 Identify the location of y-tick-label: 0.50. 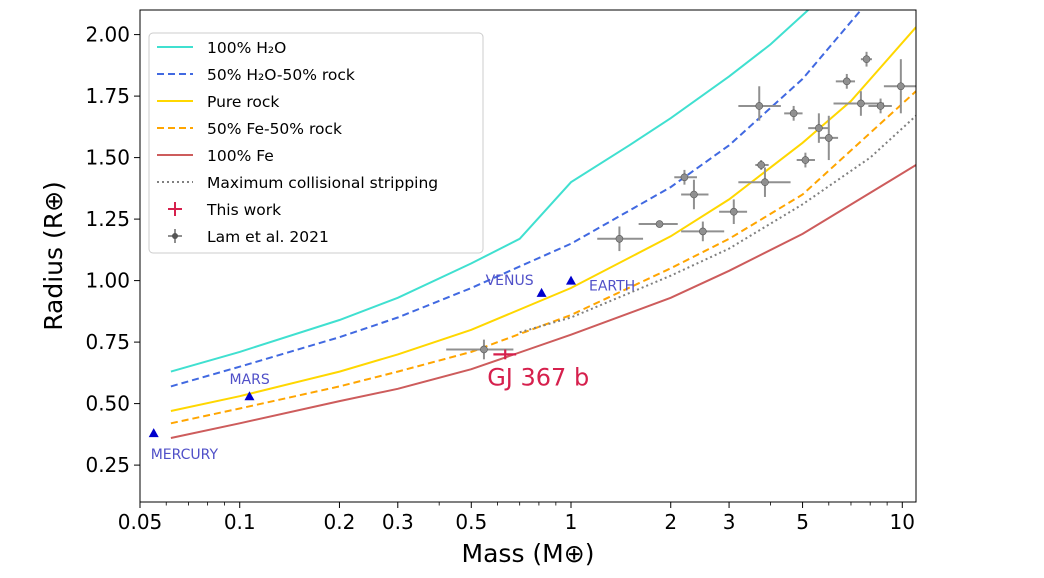
(107, 404).